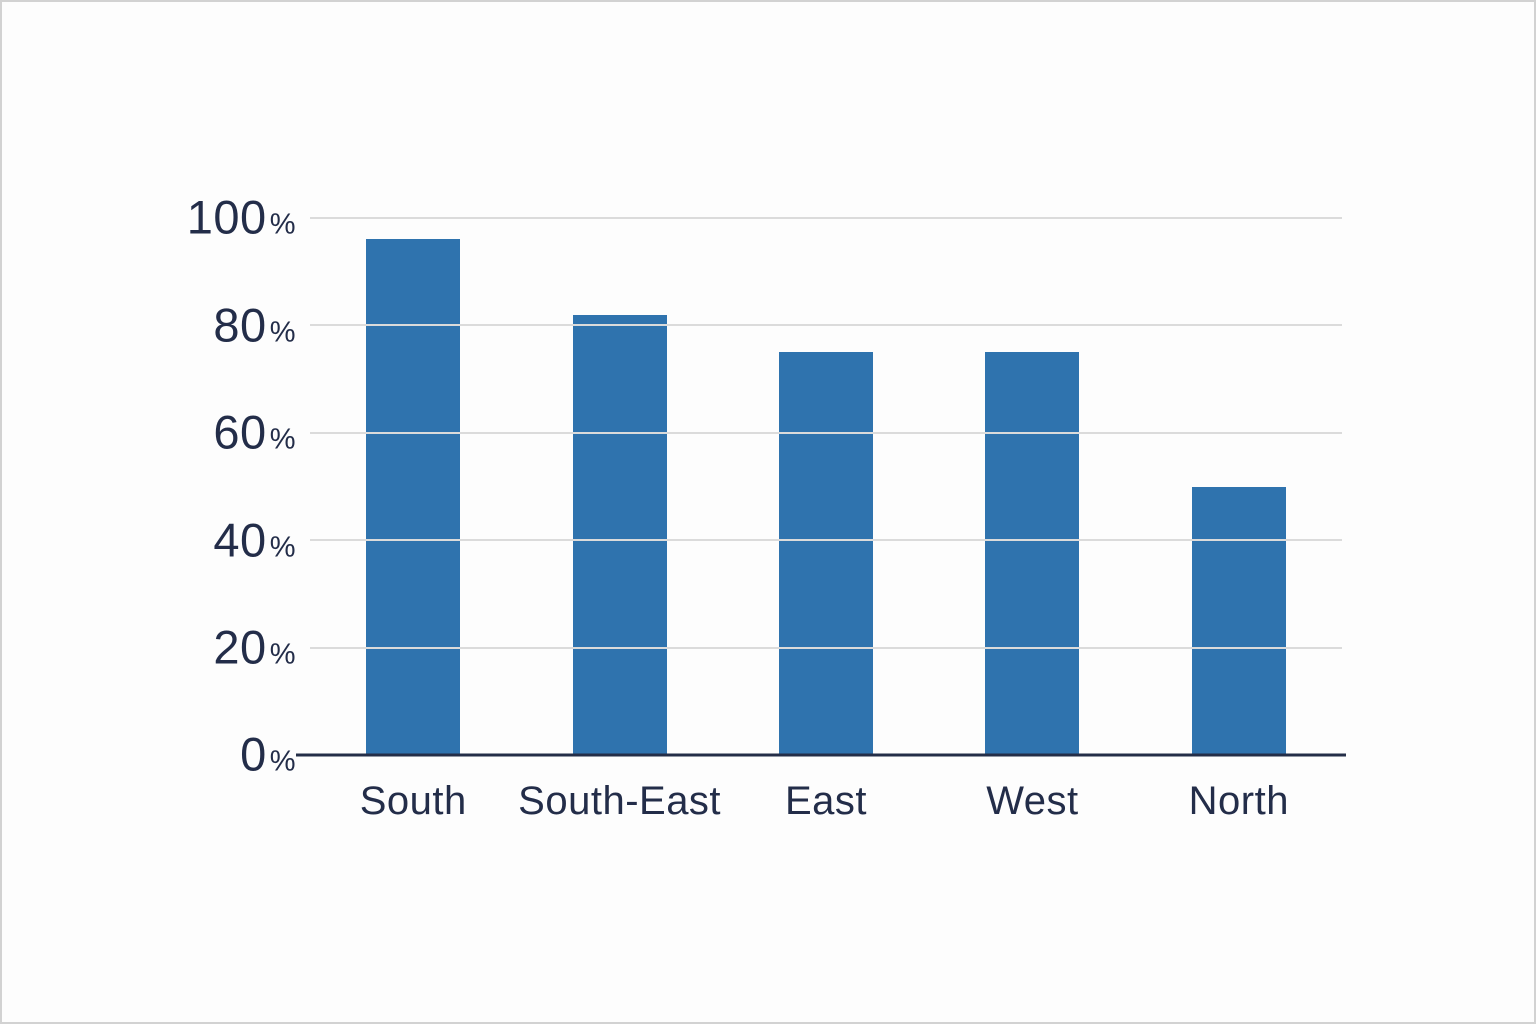  Describe the element at coordinates (1238, 801) in the screenshot. I see `x-category-label-north: North` at that location.